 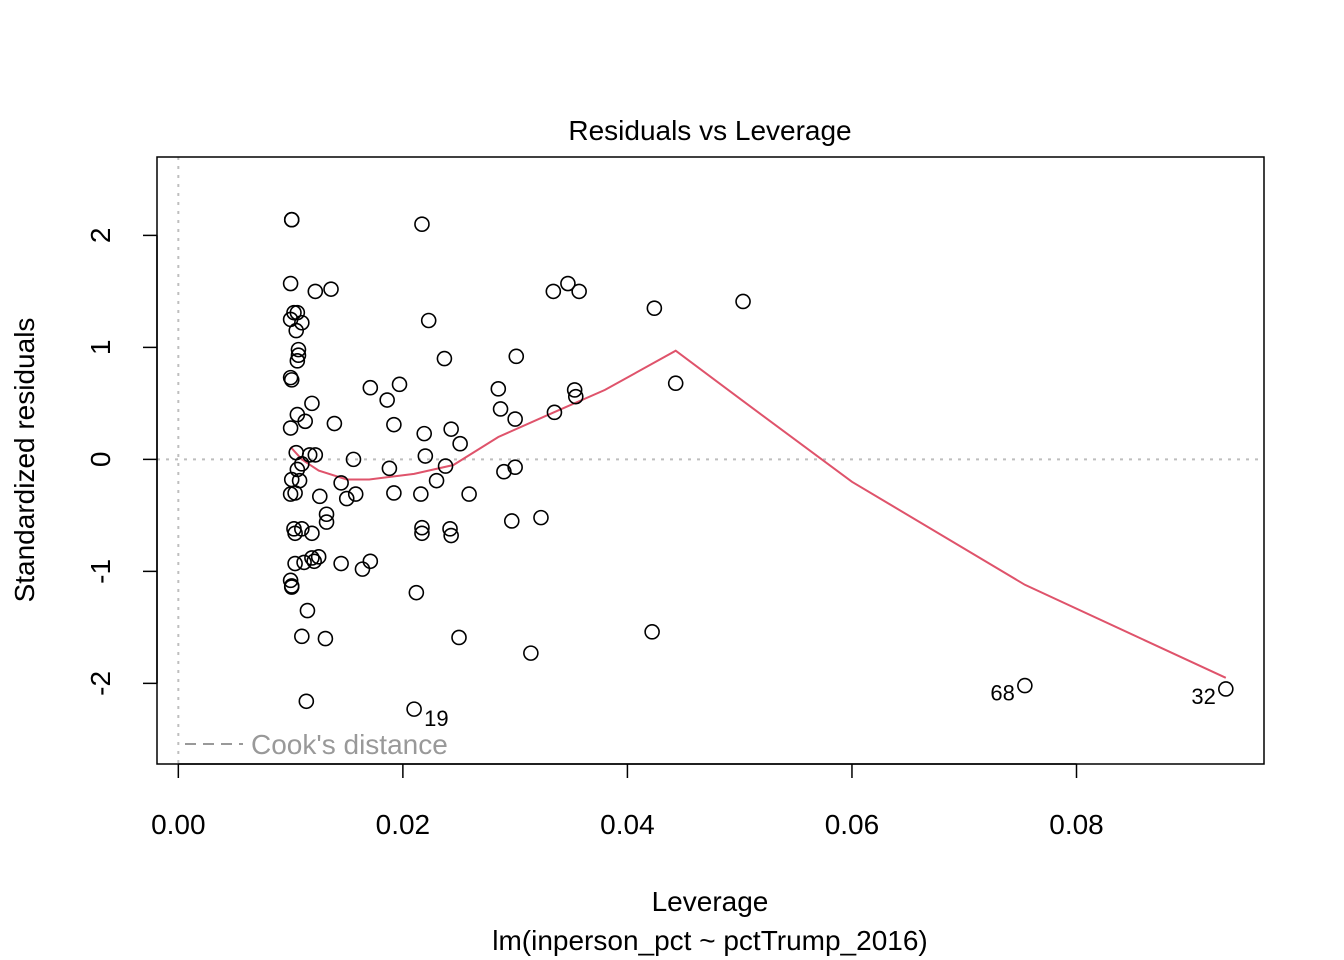 I want to click on x-tick-label: 0.02, so click(x=403, y=824).